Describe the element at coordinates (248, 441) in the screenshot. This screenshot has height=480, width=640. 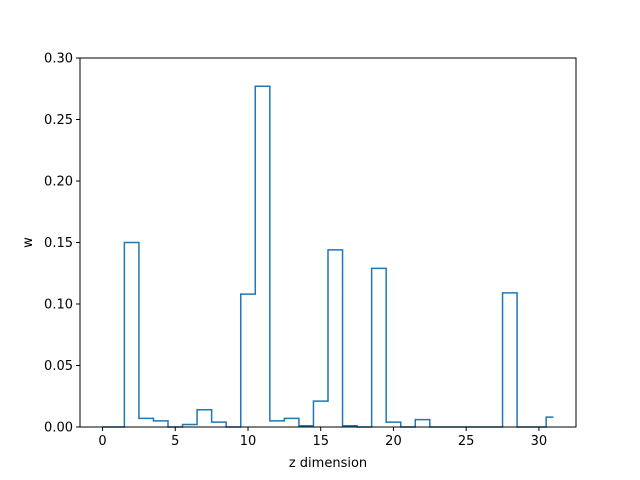
I see `x-tick-label: 10` at that location.